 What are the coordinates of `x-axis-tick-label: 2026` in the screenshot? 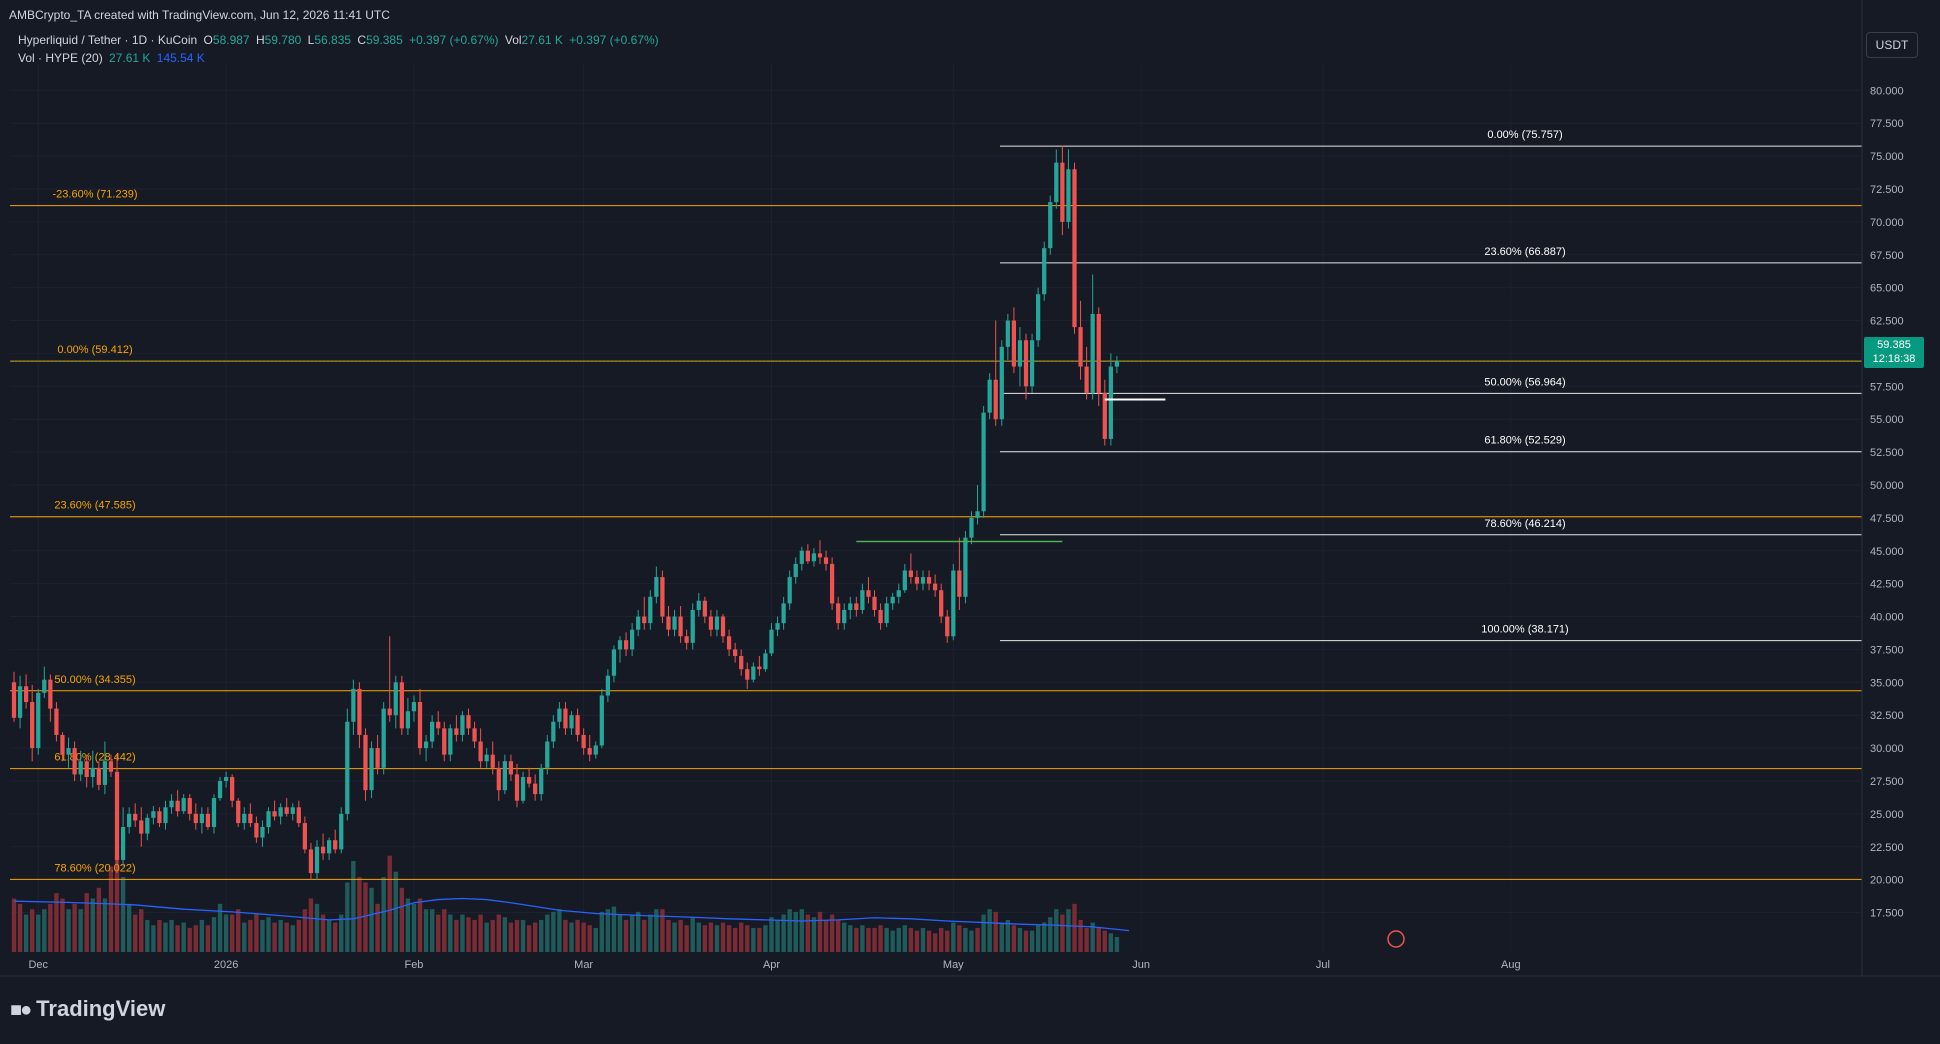 It's located at (226, 965).